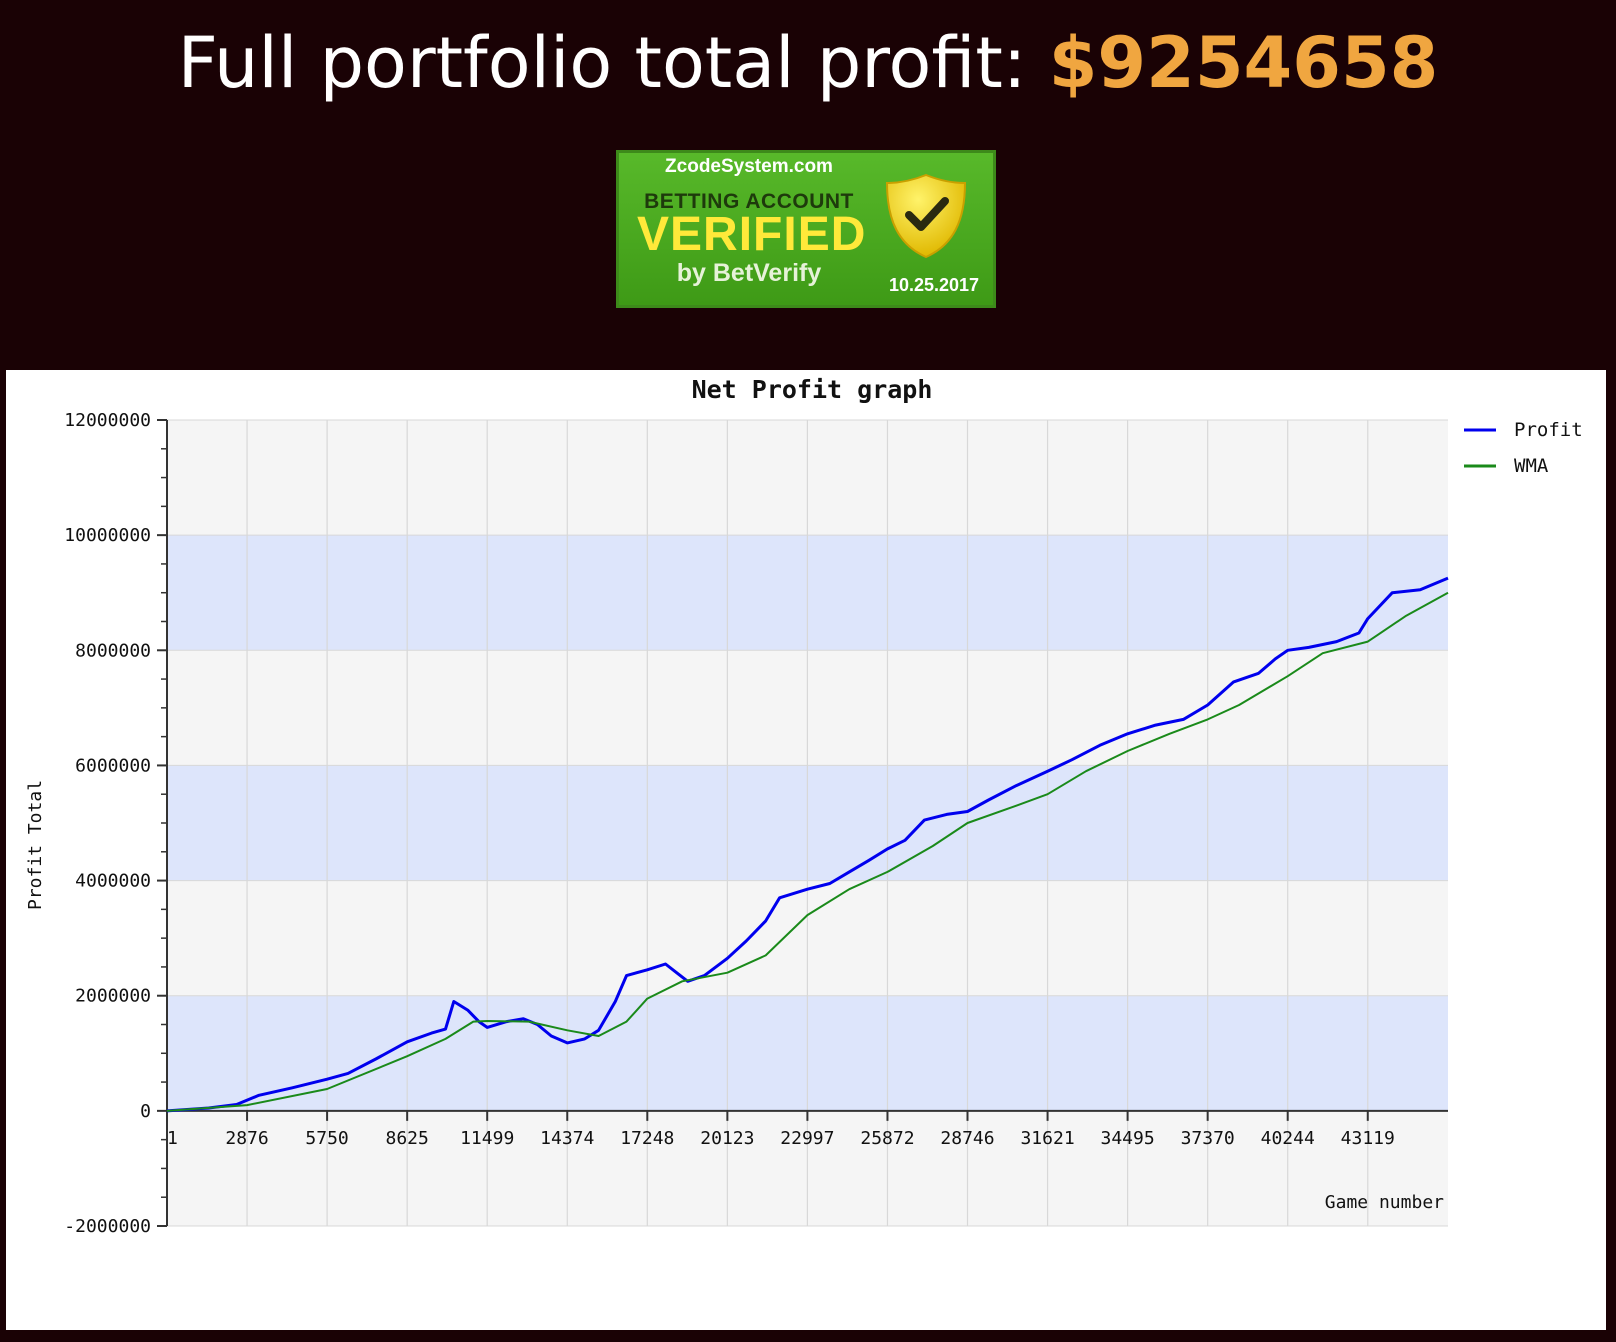  Describe the element at coordinates (1531, 466) in the screenshot. I see `legend-label: WMA` at that location.